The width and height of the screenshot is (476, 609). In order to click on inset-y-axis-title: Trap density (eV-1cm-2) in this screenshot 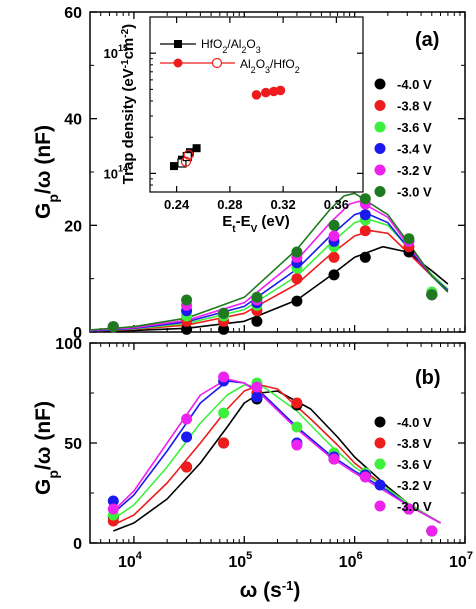, I will do `click(129, 104)`.